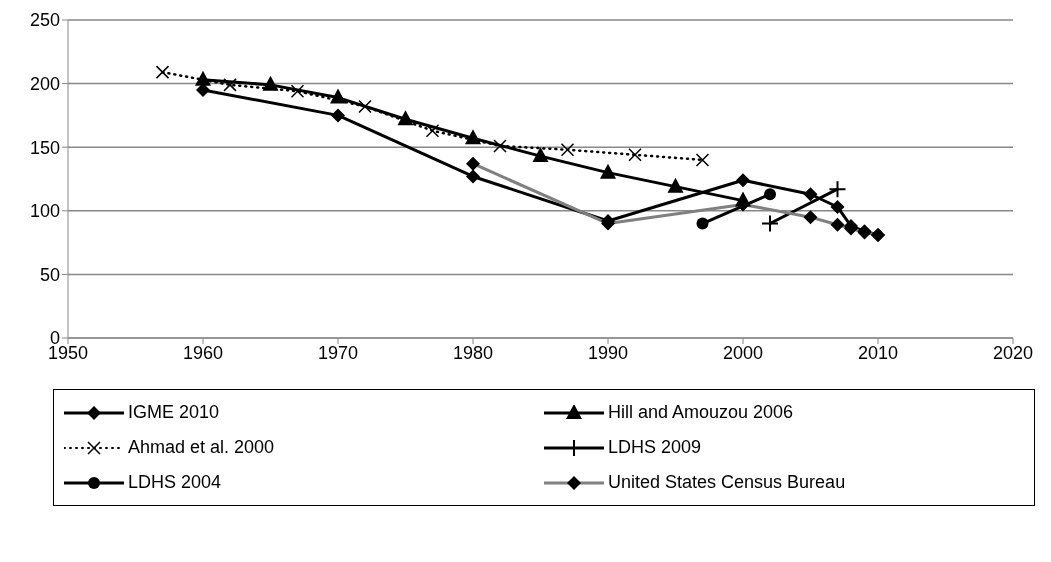 This screenshot has height=562, width=1051. What do you see at coordinates (49, 274) in the screenshot?
I see `y-tick-label: 50` at bounding box center [49, 274].